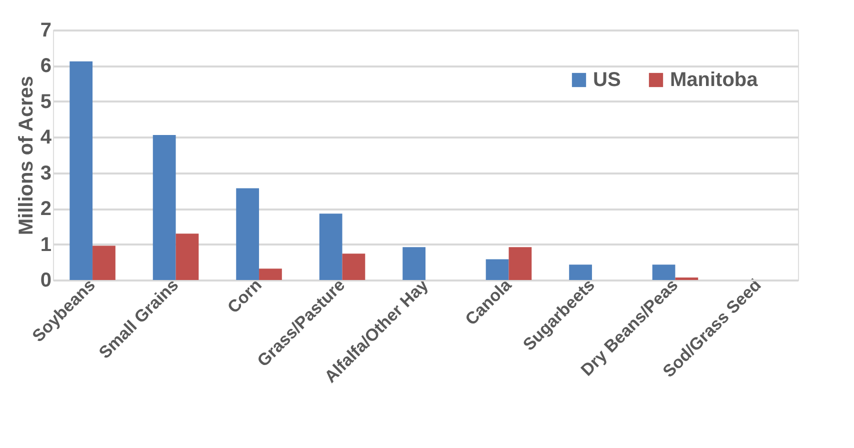  What do you see at coordinates (46, 209) in the screenshot?
I see `y-tick-label: 2` at bounding box center [46, 209].